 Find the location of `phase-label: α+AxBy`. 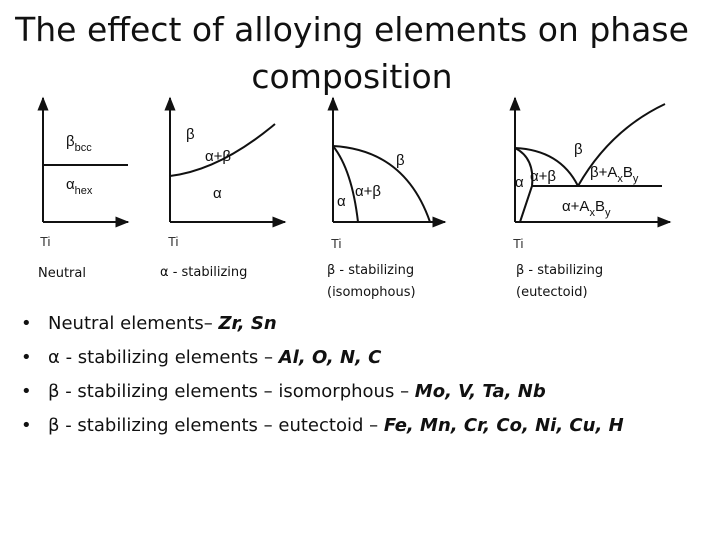

phase-label: α+AxBy is located at coordinates (586, 208).